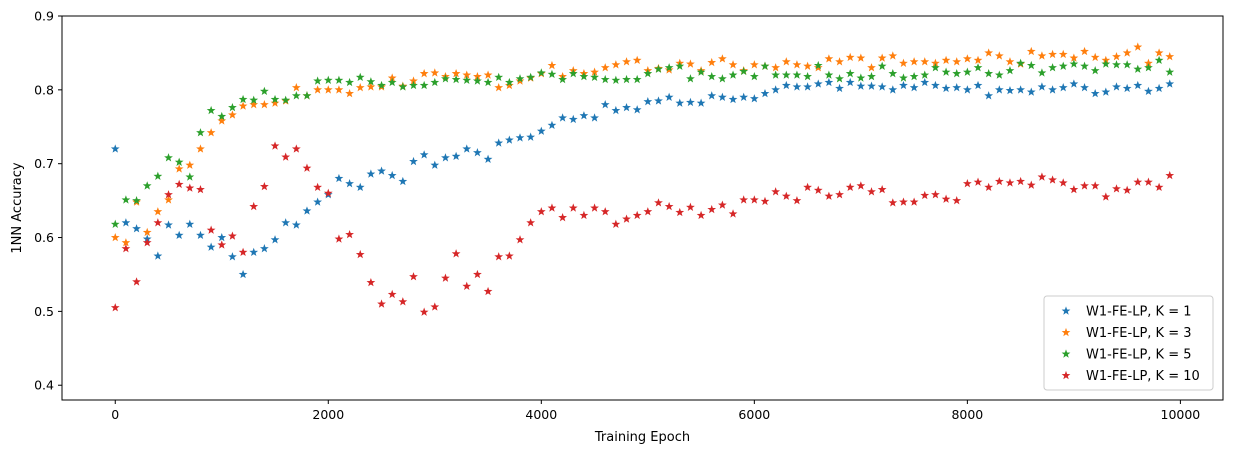  What do you see at coordinates (1139, 355) in the screenshot?
I see `legend-entry: W1-FE-LP, K = 5` at bounding box center [1139, 355].